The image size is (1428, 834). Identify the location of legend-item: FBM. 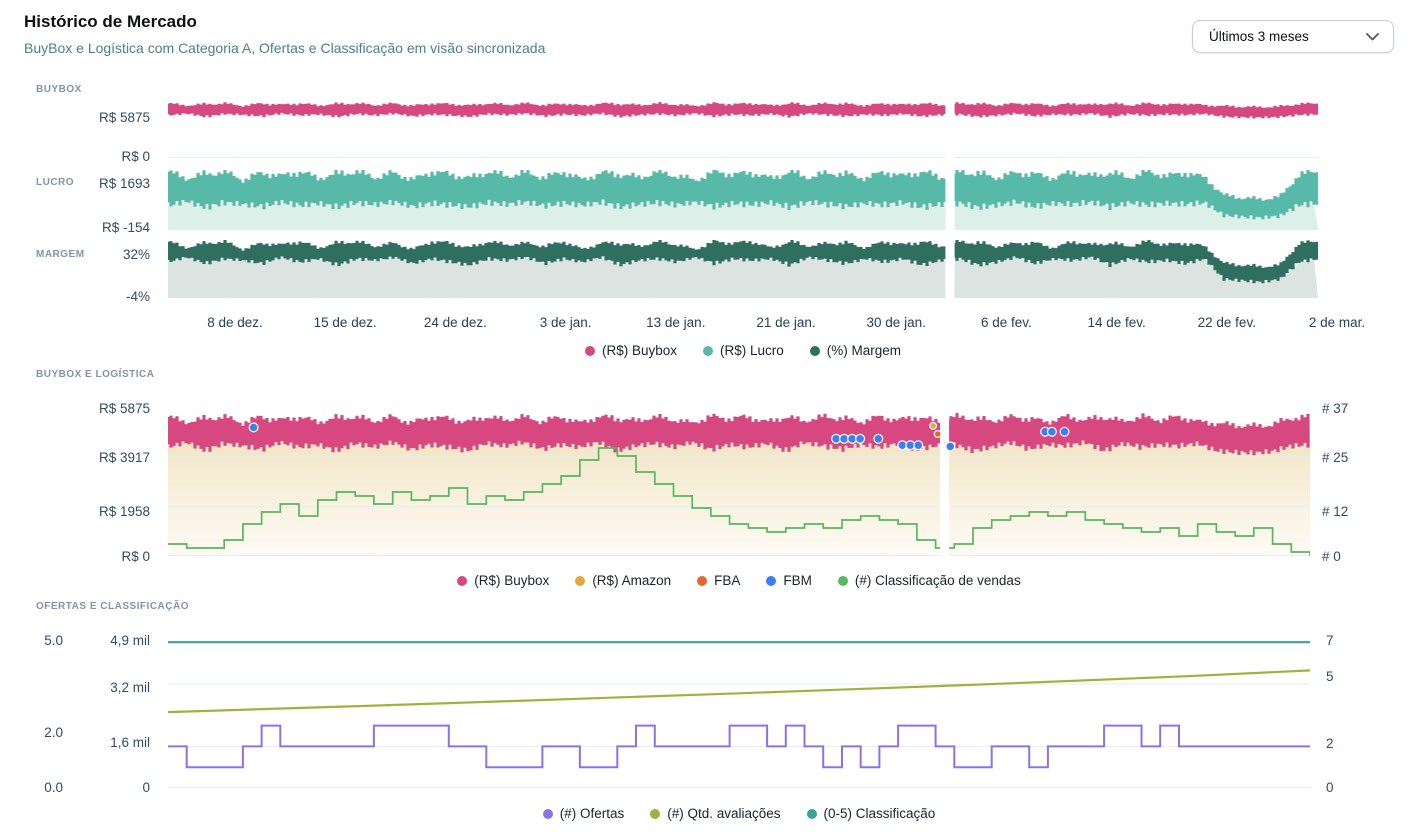
(789, 580).